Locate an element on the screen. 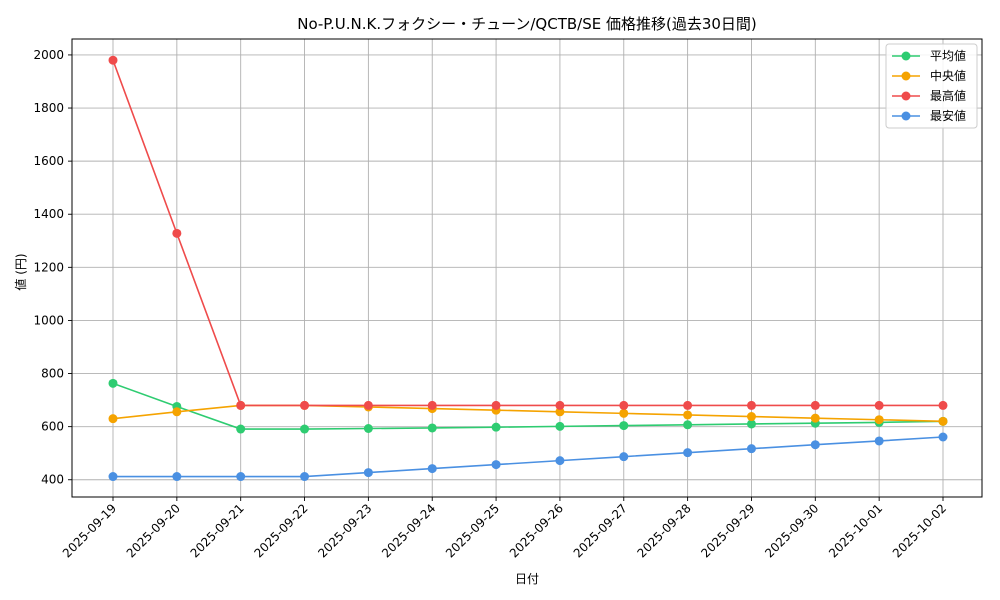 The height and width of the screenshot is (600, 1000). x-tick-label: 2025-10-01 is located at coordinates (855, 530).